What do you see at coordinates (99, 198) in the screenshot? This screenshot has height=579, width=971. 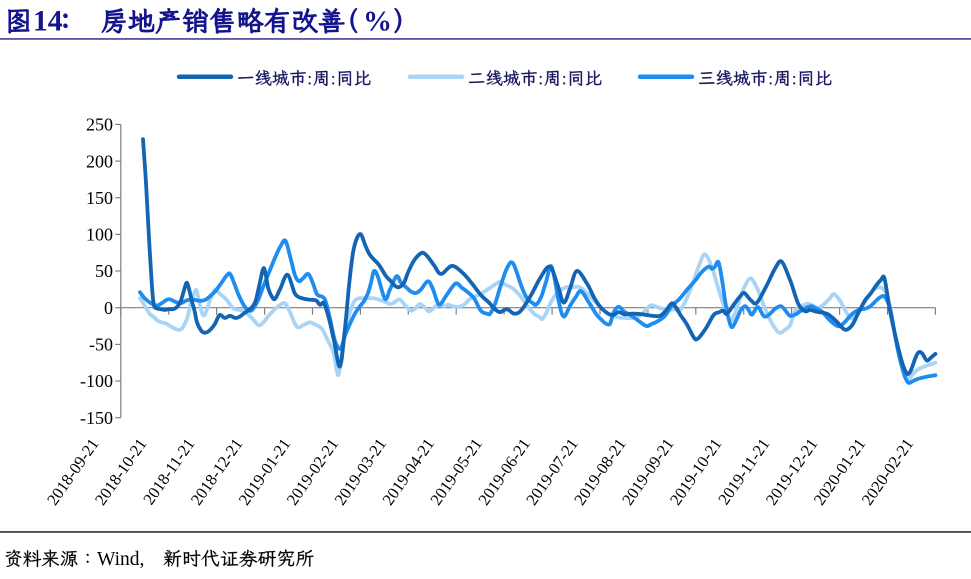 I see `svg-text: 150` at bounding box center [99, 198].